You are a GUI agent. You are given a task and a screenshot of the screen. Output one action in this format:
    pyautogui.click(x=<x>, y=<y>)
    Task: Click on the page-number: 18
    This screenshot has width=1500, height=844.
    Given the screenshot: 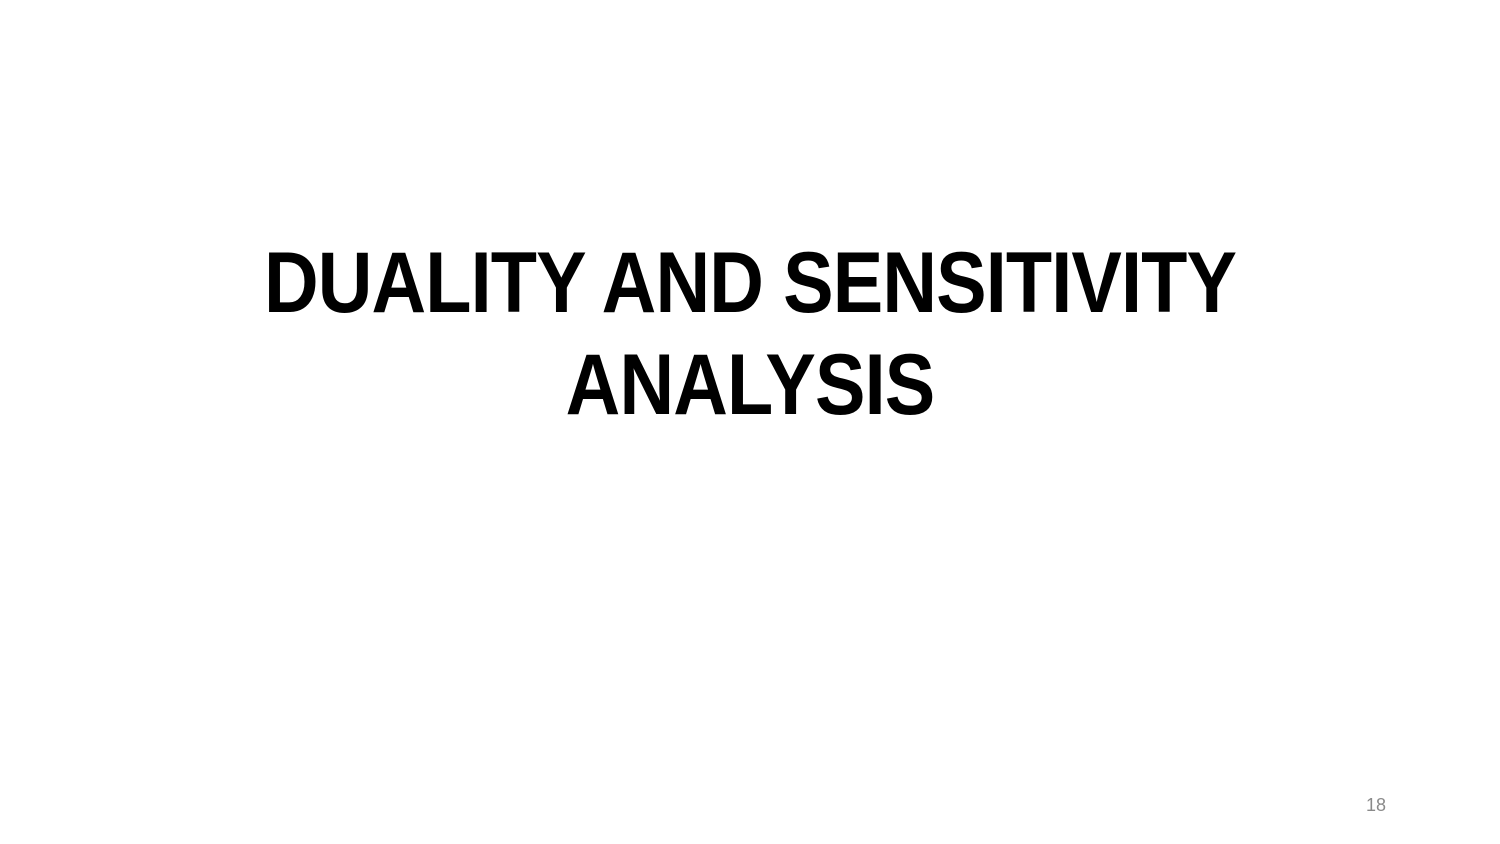 What is the action you would take?
    pyautogui.click(x=1375, y=805)
    